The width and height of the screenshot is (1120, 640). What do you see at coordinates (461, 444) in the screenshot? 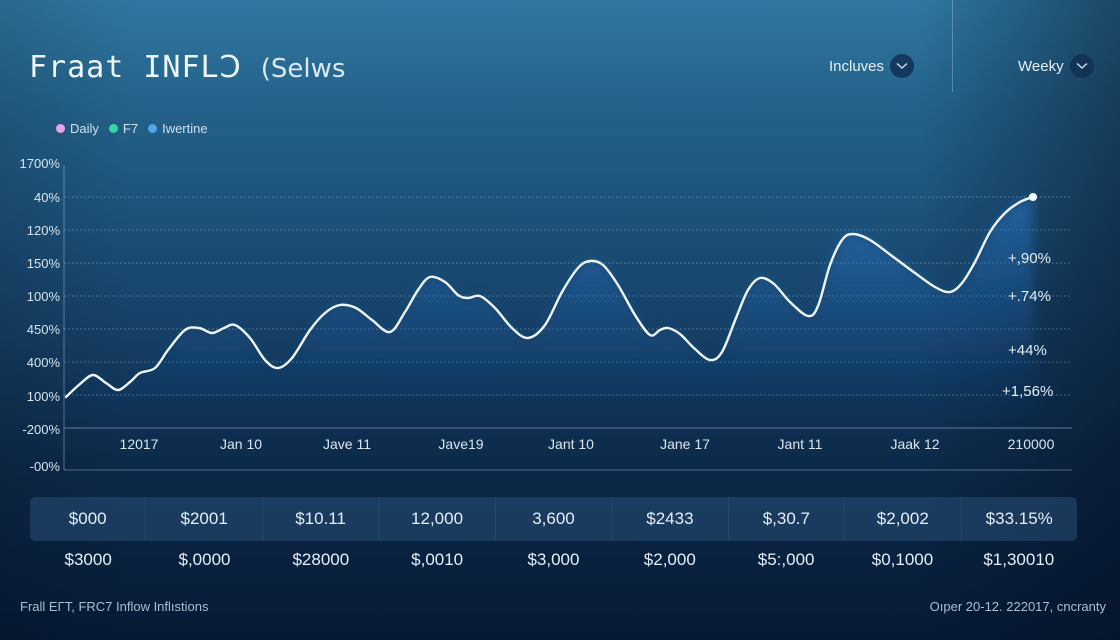
I see `x-tick-label: Jave19` at bounding box center [461, 444].